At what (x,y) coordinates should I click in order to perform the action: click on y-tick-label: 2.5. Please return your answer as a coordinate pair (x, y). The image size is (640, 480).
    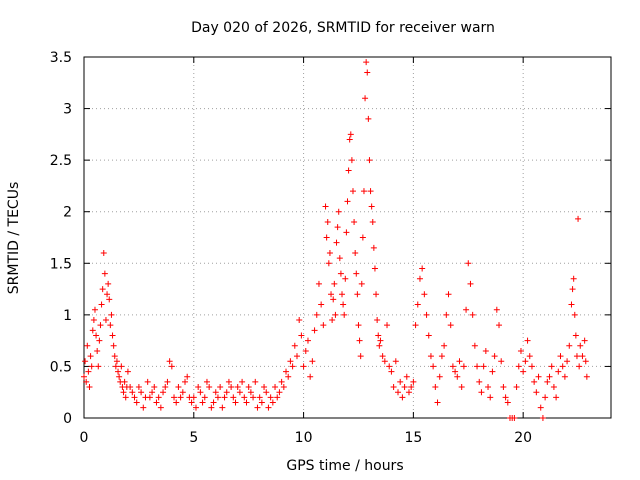
    Looking at the image, I should click on (61, 161).